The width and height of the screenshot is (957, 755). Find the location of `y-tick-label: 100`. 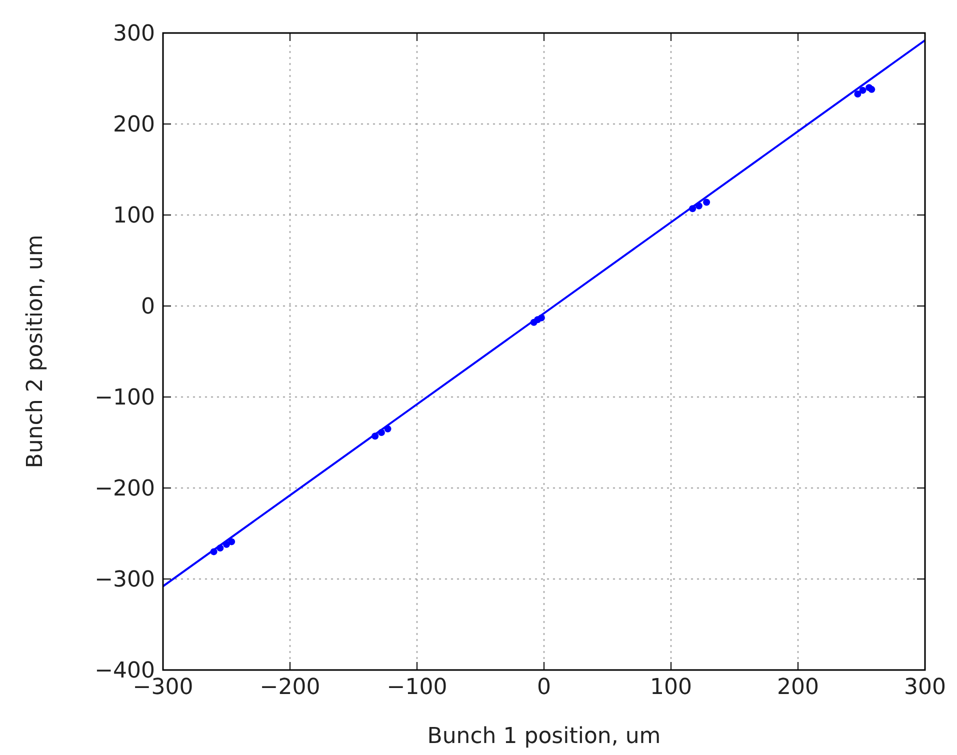

y-tick-label: 100 is located at coordinates (134, 216).